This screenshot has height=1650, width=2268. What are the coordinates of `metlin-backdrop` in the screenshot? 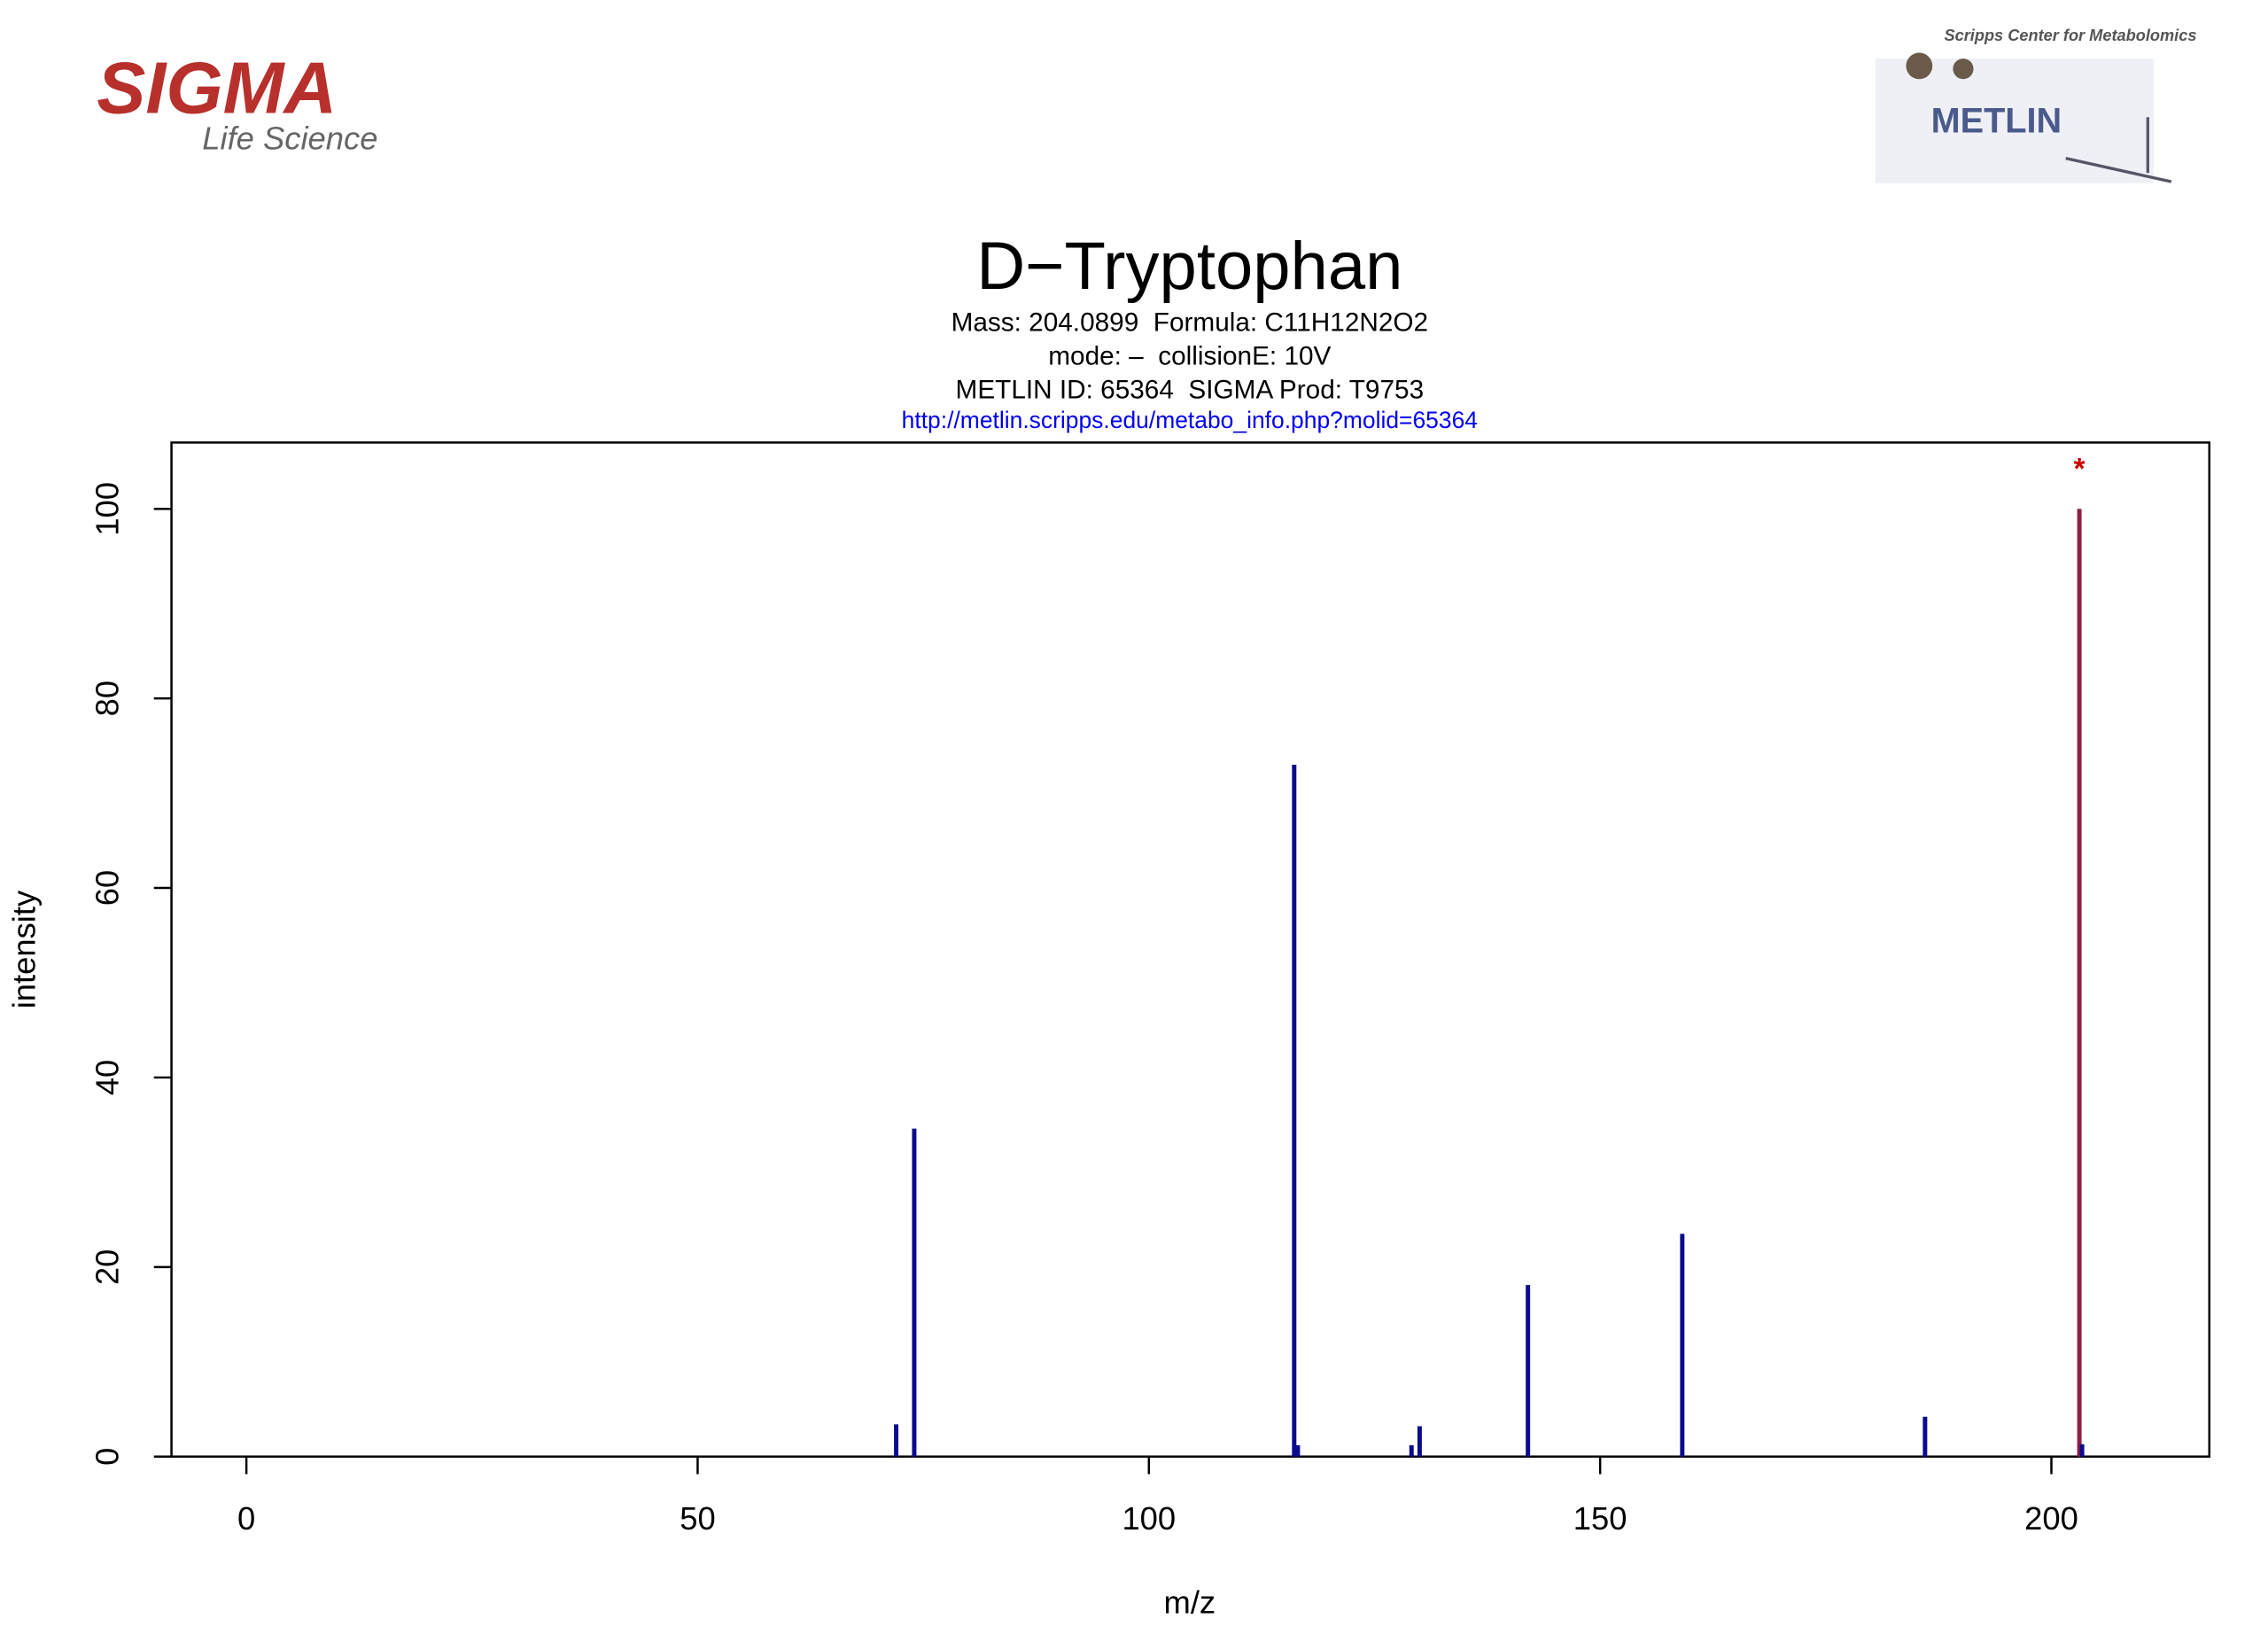 It's located at (2014, 120).